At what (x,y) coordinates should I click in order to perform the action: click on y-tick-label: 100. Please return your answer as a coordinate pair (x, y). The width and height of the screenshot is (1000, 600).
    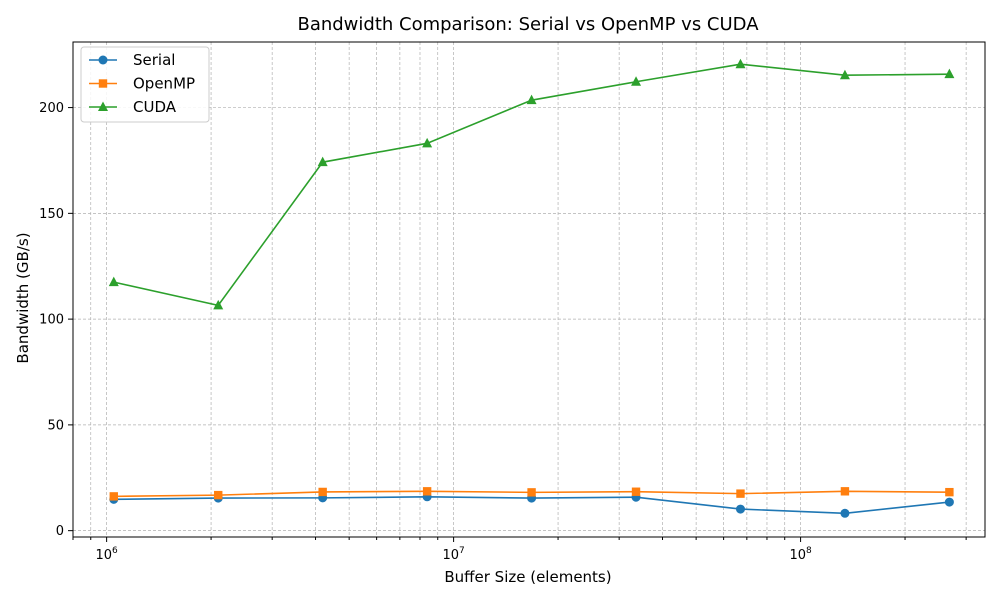
    Looking at the image, I should click on (51, 320).